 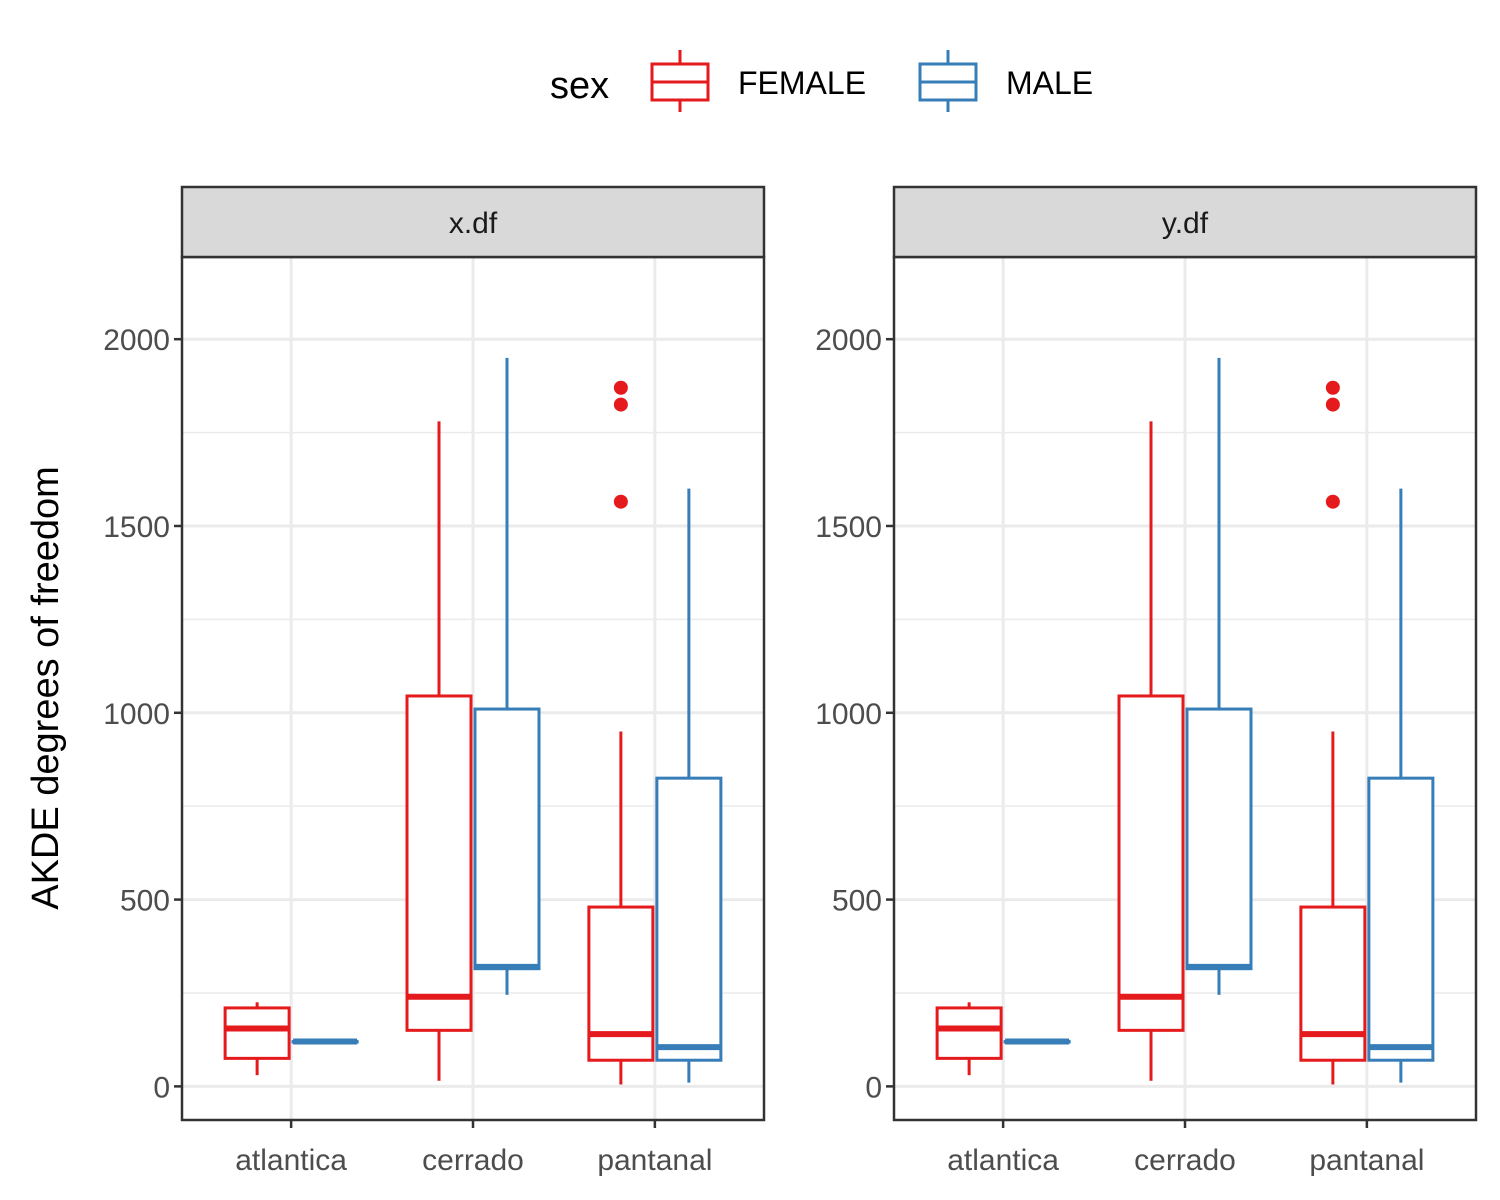 I want to click on legend-entry-male: MALE, so click(x=1005, y=81).